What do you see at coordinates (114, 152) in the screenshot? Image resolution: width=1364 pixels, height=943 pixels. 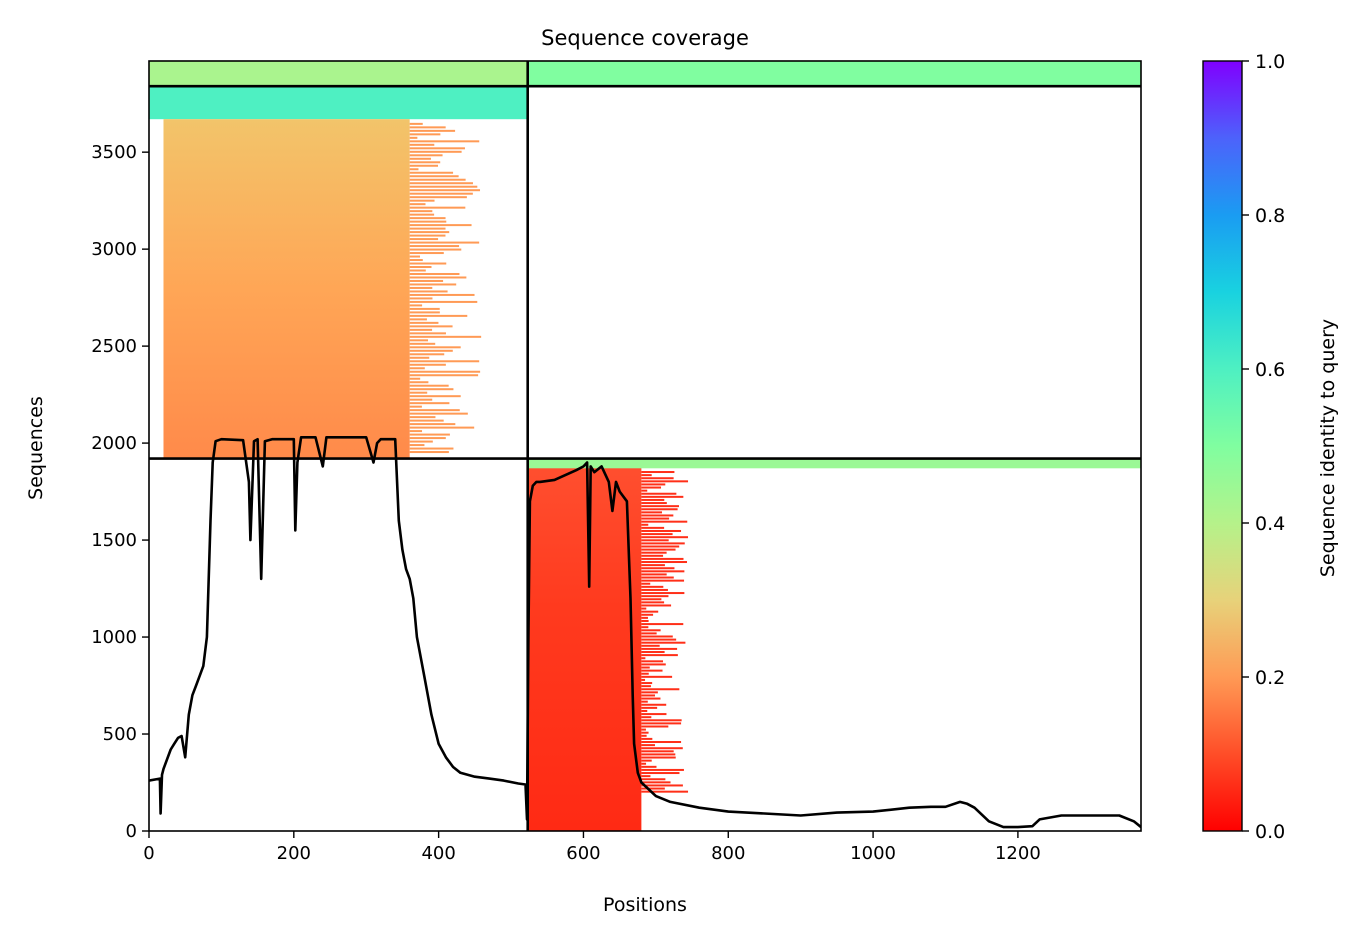 I see `y-tick-label: 3500` at bounding box center [114, 152].